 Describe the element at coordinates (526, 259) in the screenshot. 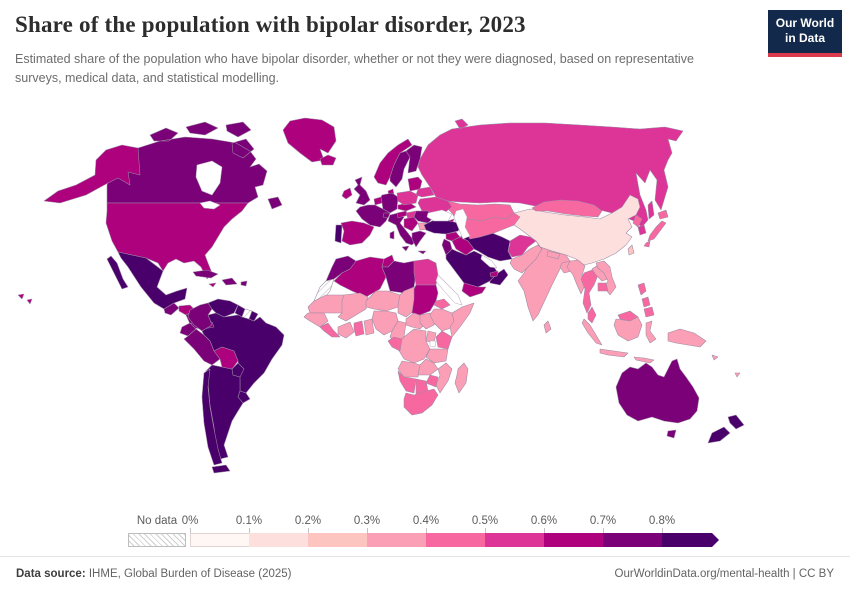

I see `country-pakistan` at that location.